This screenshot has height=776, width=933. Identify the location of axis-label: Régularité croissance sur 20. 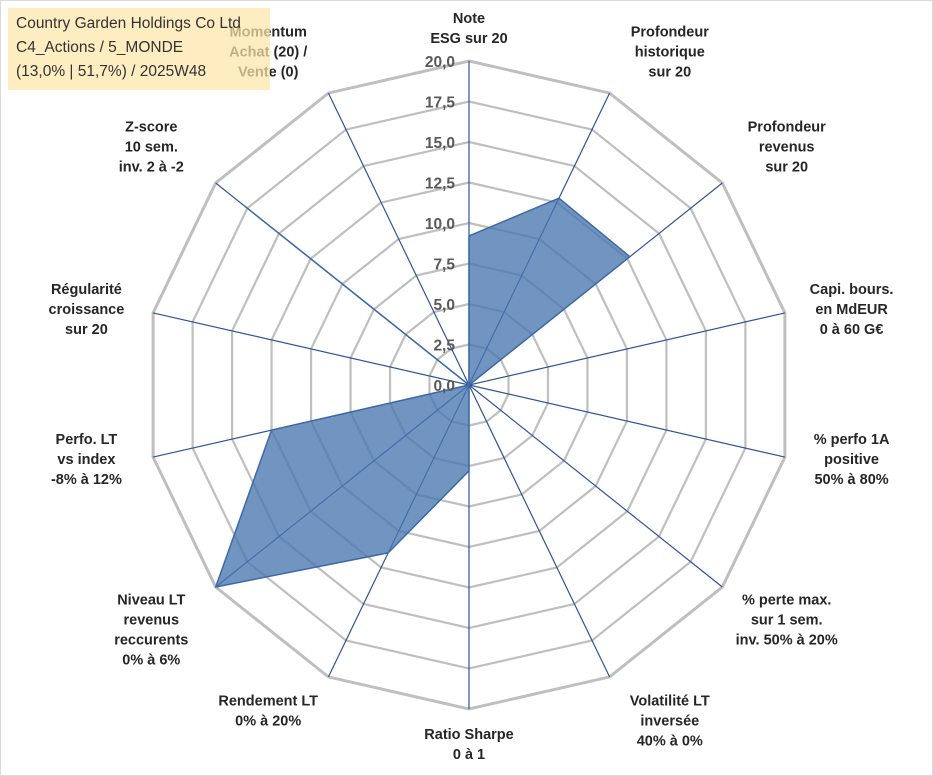
(87, 310).